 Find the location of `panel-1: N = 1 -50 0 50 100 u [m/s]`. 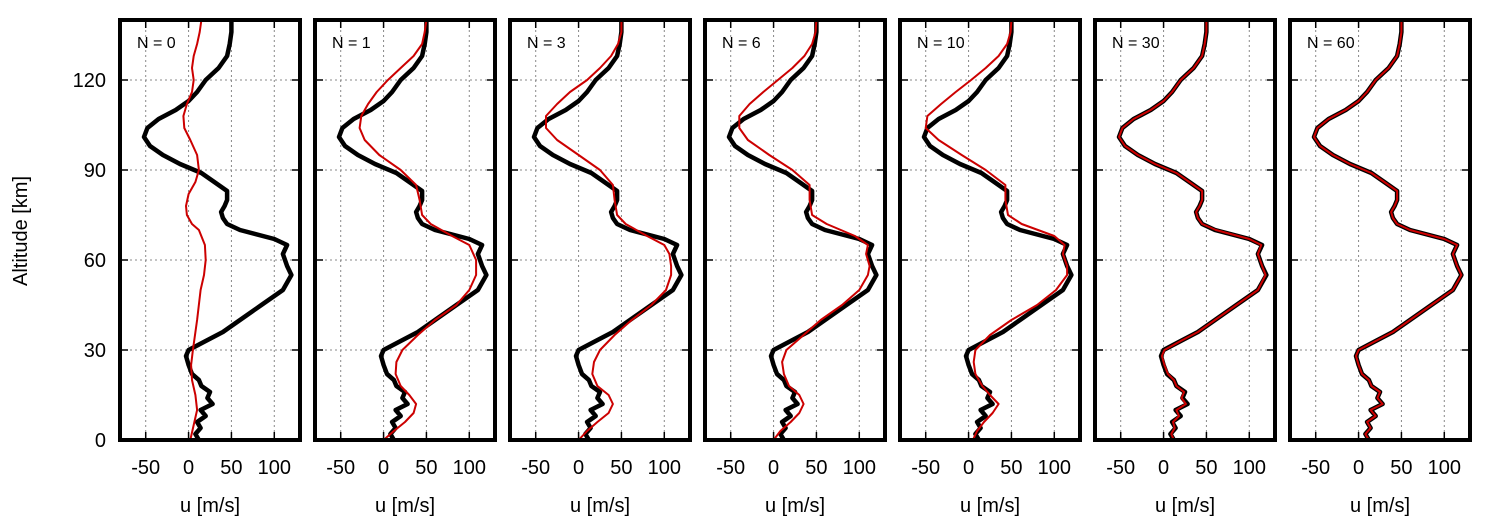

panel-1: N = 1 -50 0 50 100 u [m/s] is located at coordinates (405, 267).